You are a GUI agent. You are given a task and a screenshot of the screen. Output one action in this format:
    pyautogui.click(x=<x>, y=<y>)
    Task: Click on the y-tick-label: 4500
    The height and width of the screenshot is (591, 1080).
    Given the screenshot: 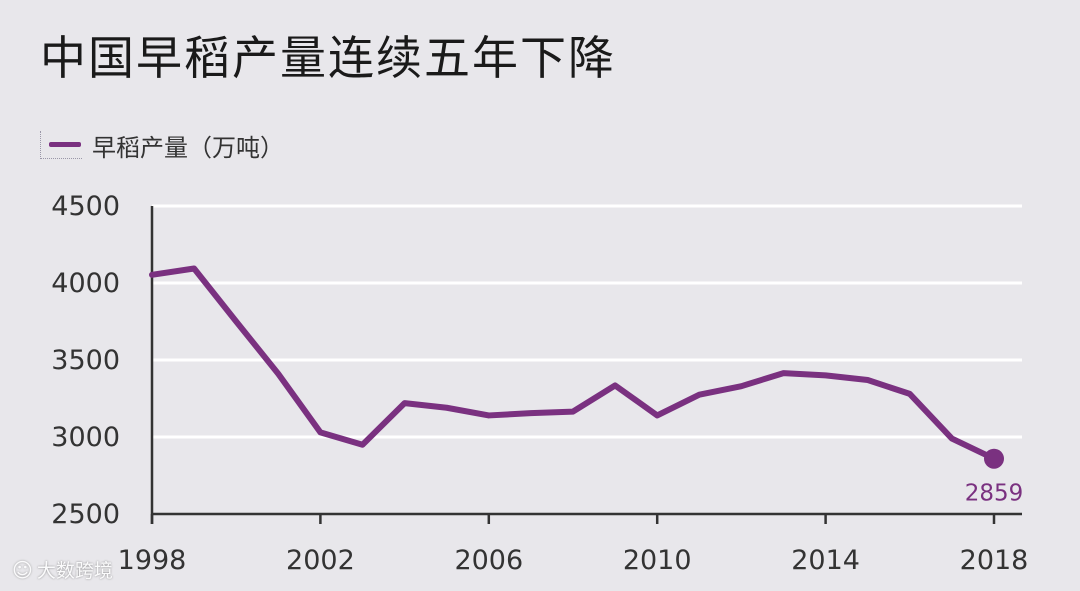 What is the action you would take?
    pyautogui.click(x=85, y=206)
    